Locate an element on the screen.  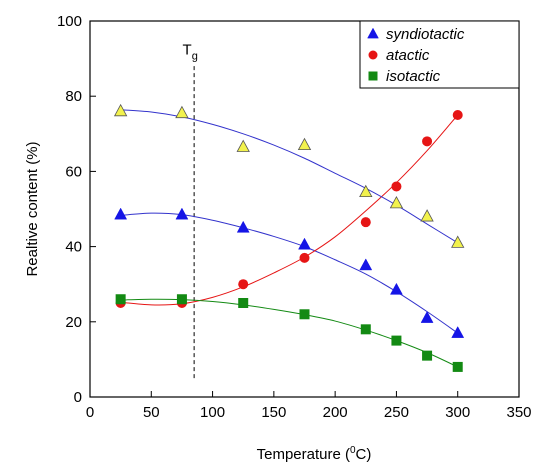
legend: syndiotactic atactic isotactic is located at coordinates (439, 54).